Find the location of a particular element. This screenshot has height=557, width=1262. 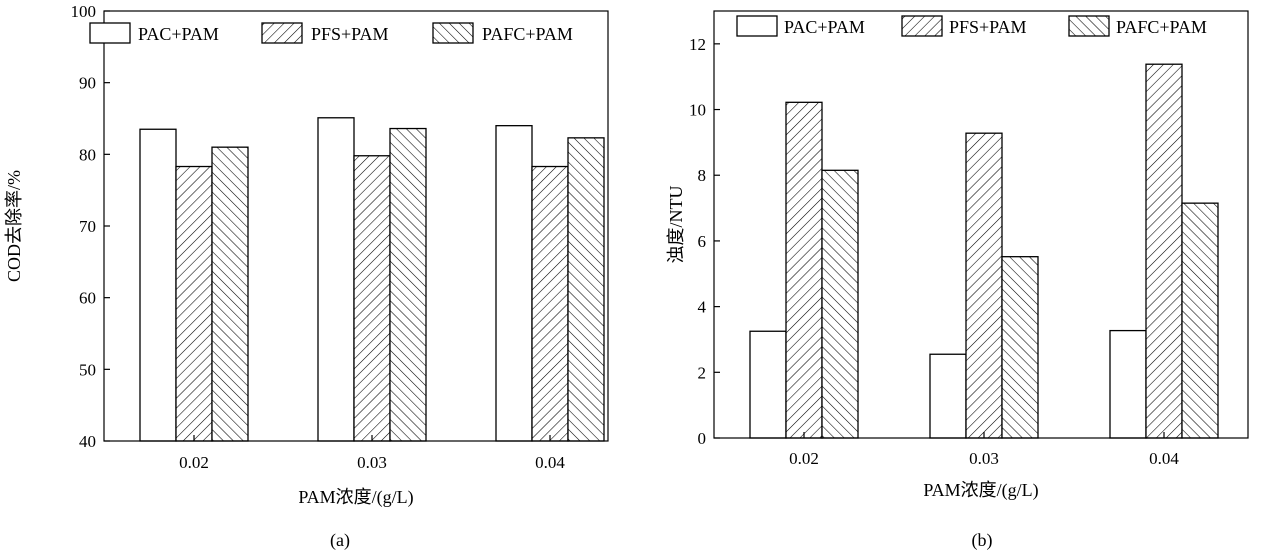

y-tick-label: 60 is located at coordinates (87, 298).